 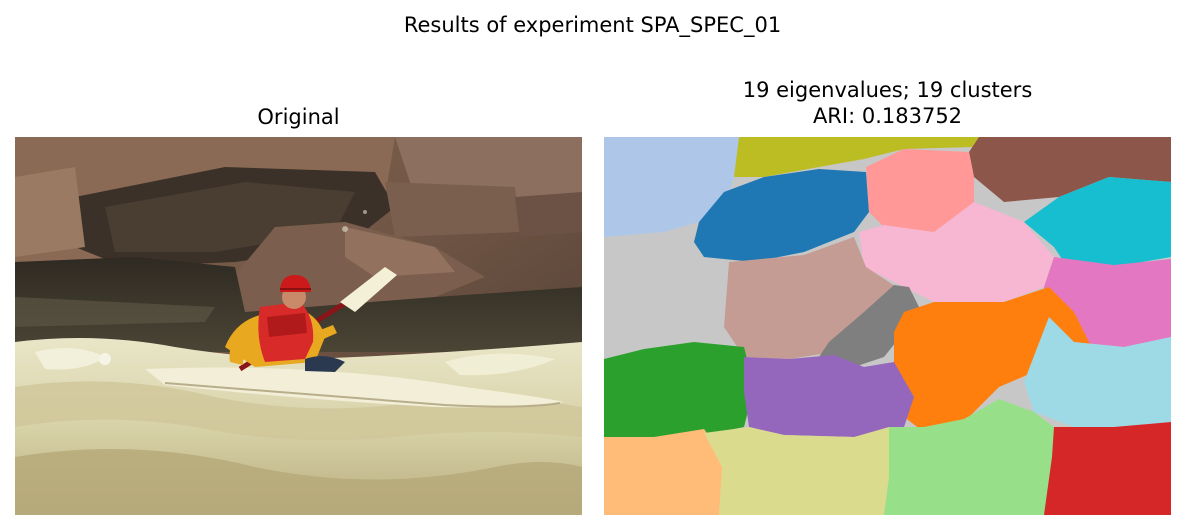 I want to click on original-panel-title: Original, so click(x=298, y=117).